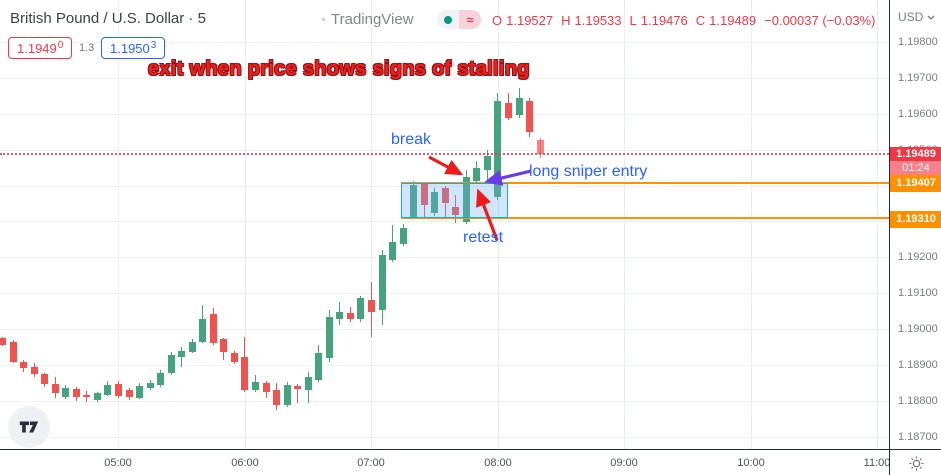  What do you see at coordinates (915, 168) in the screenshot?
I see `bar-countdown: 01:24` at bounding box center [915, 168].